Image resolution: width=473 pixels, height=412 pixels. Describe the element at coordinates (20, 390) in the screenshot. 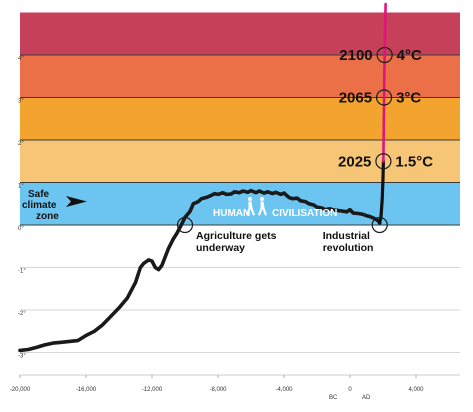

I see `x-tick-label: -20,000` at that location.